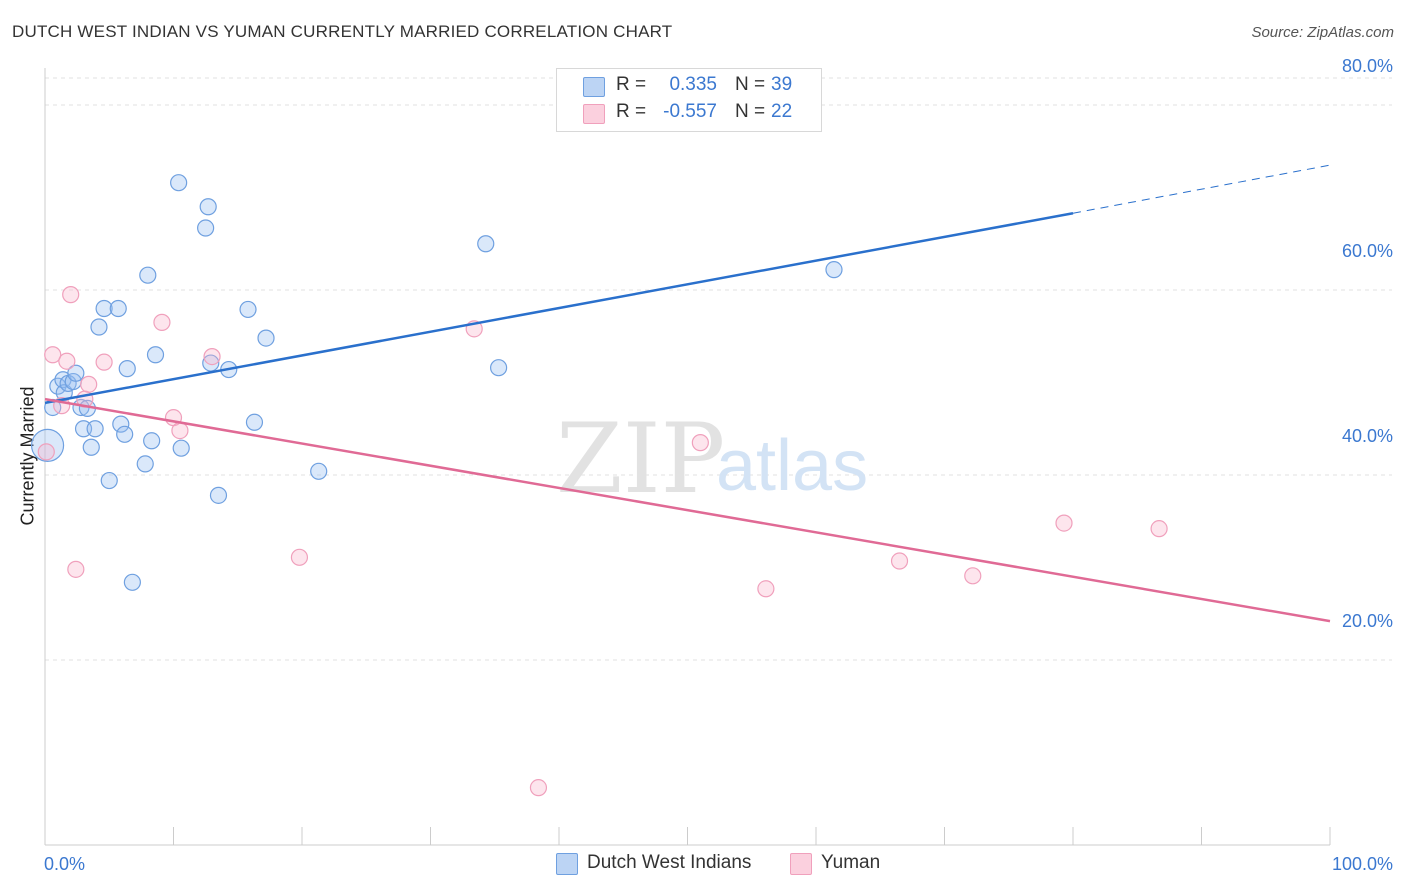 The width and height of the screenshot is (1406, 892). What do you see at coordinates (693, 84) in the screenshot?
I see `legend-r-value: 0.335` at bounding box center [693, 84].